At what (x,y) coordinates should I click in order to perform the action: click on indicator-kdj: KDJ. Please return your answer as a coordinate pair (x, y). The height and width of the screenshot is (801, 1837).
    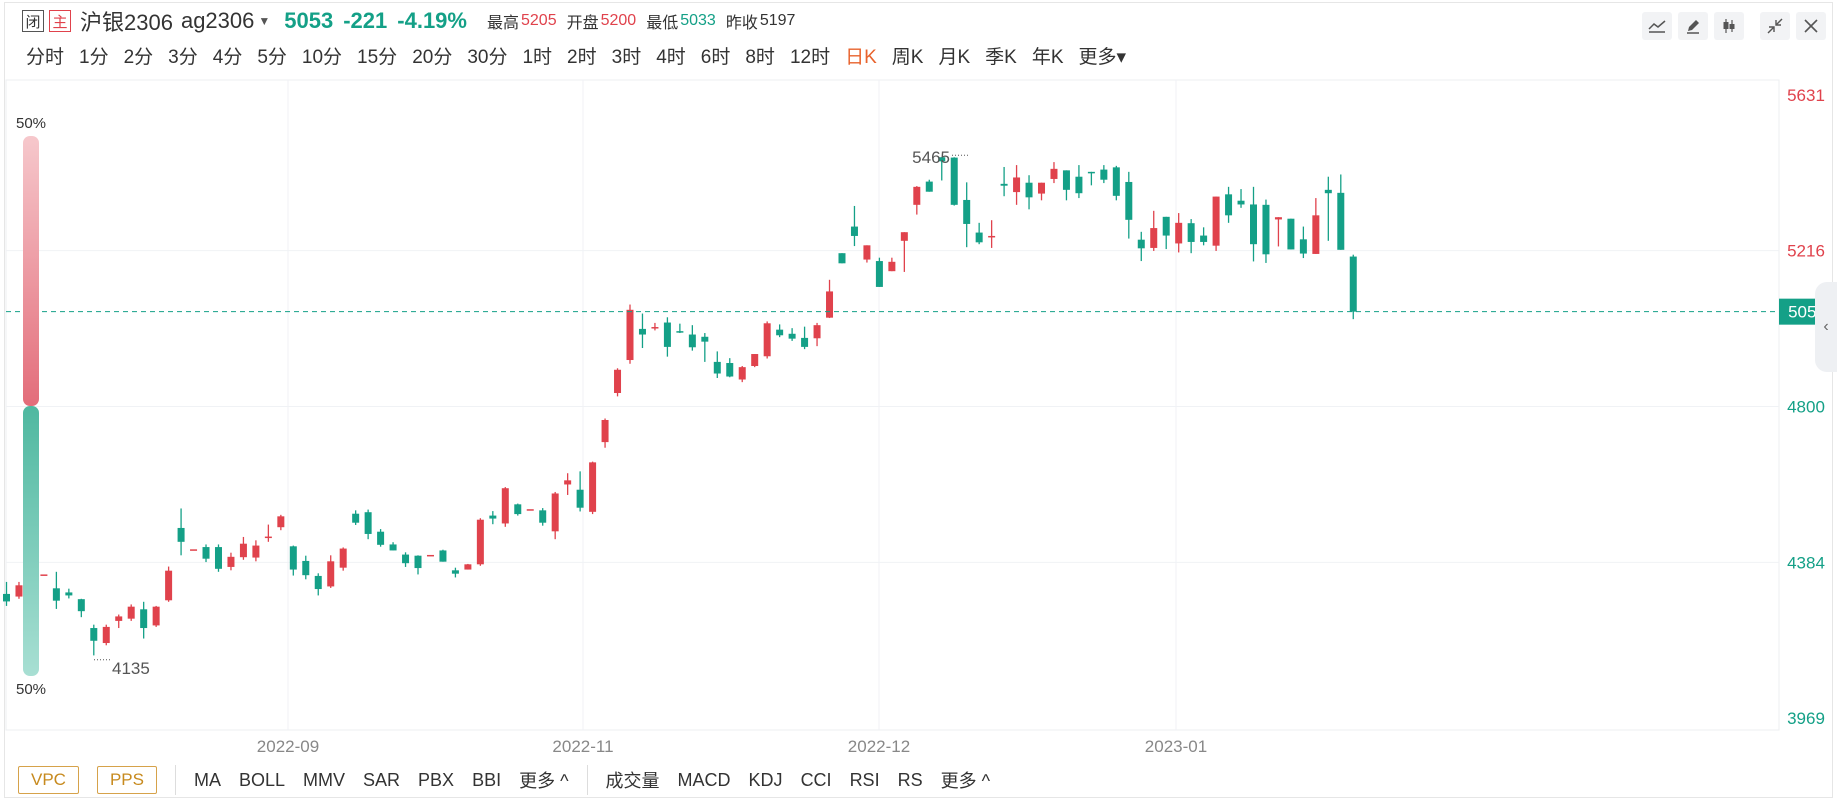
    Looking at the image, I should click on (765, 779).